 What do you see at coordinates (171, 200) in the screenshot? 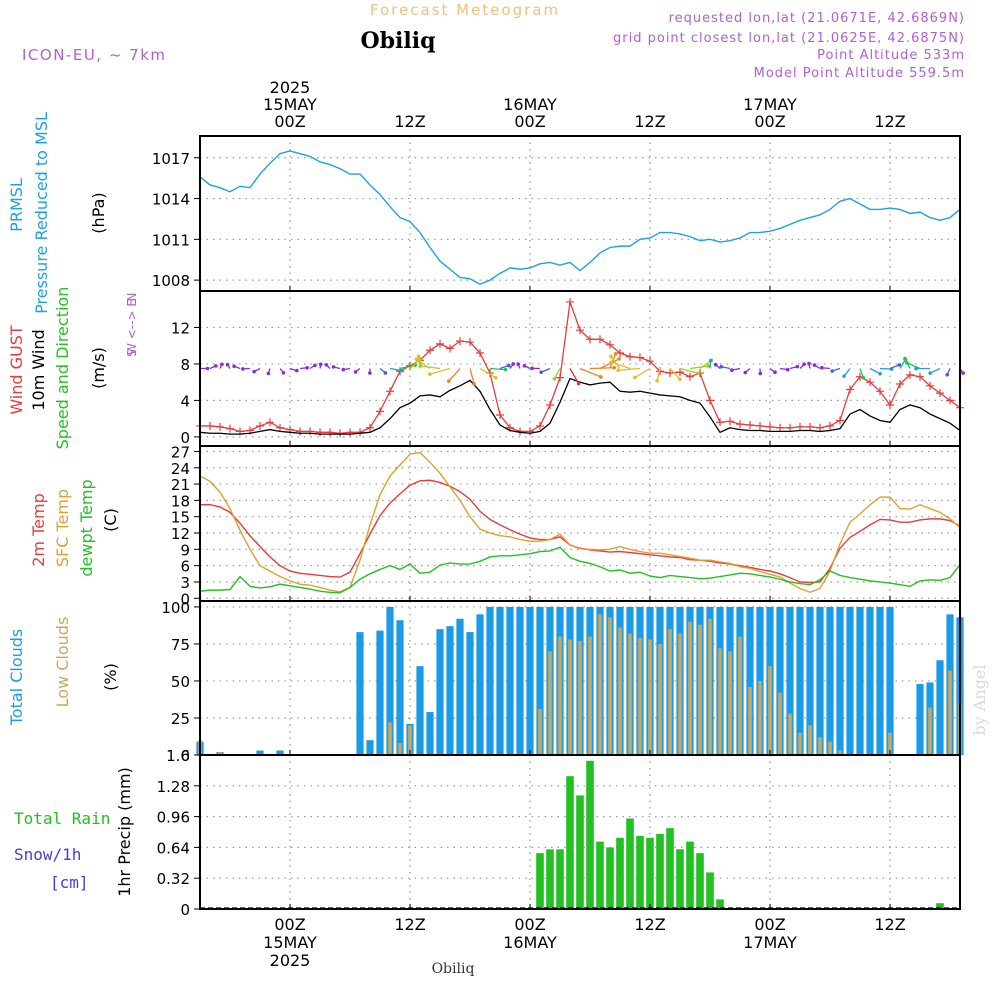
I see `y-tick-label: 1014` at bounding box center [171, 200].